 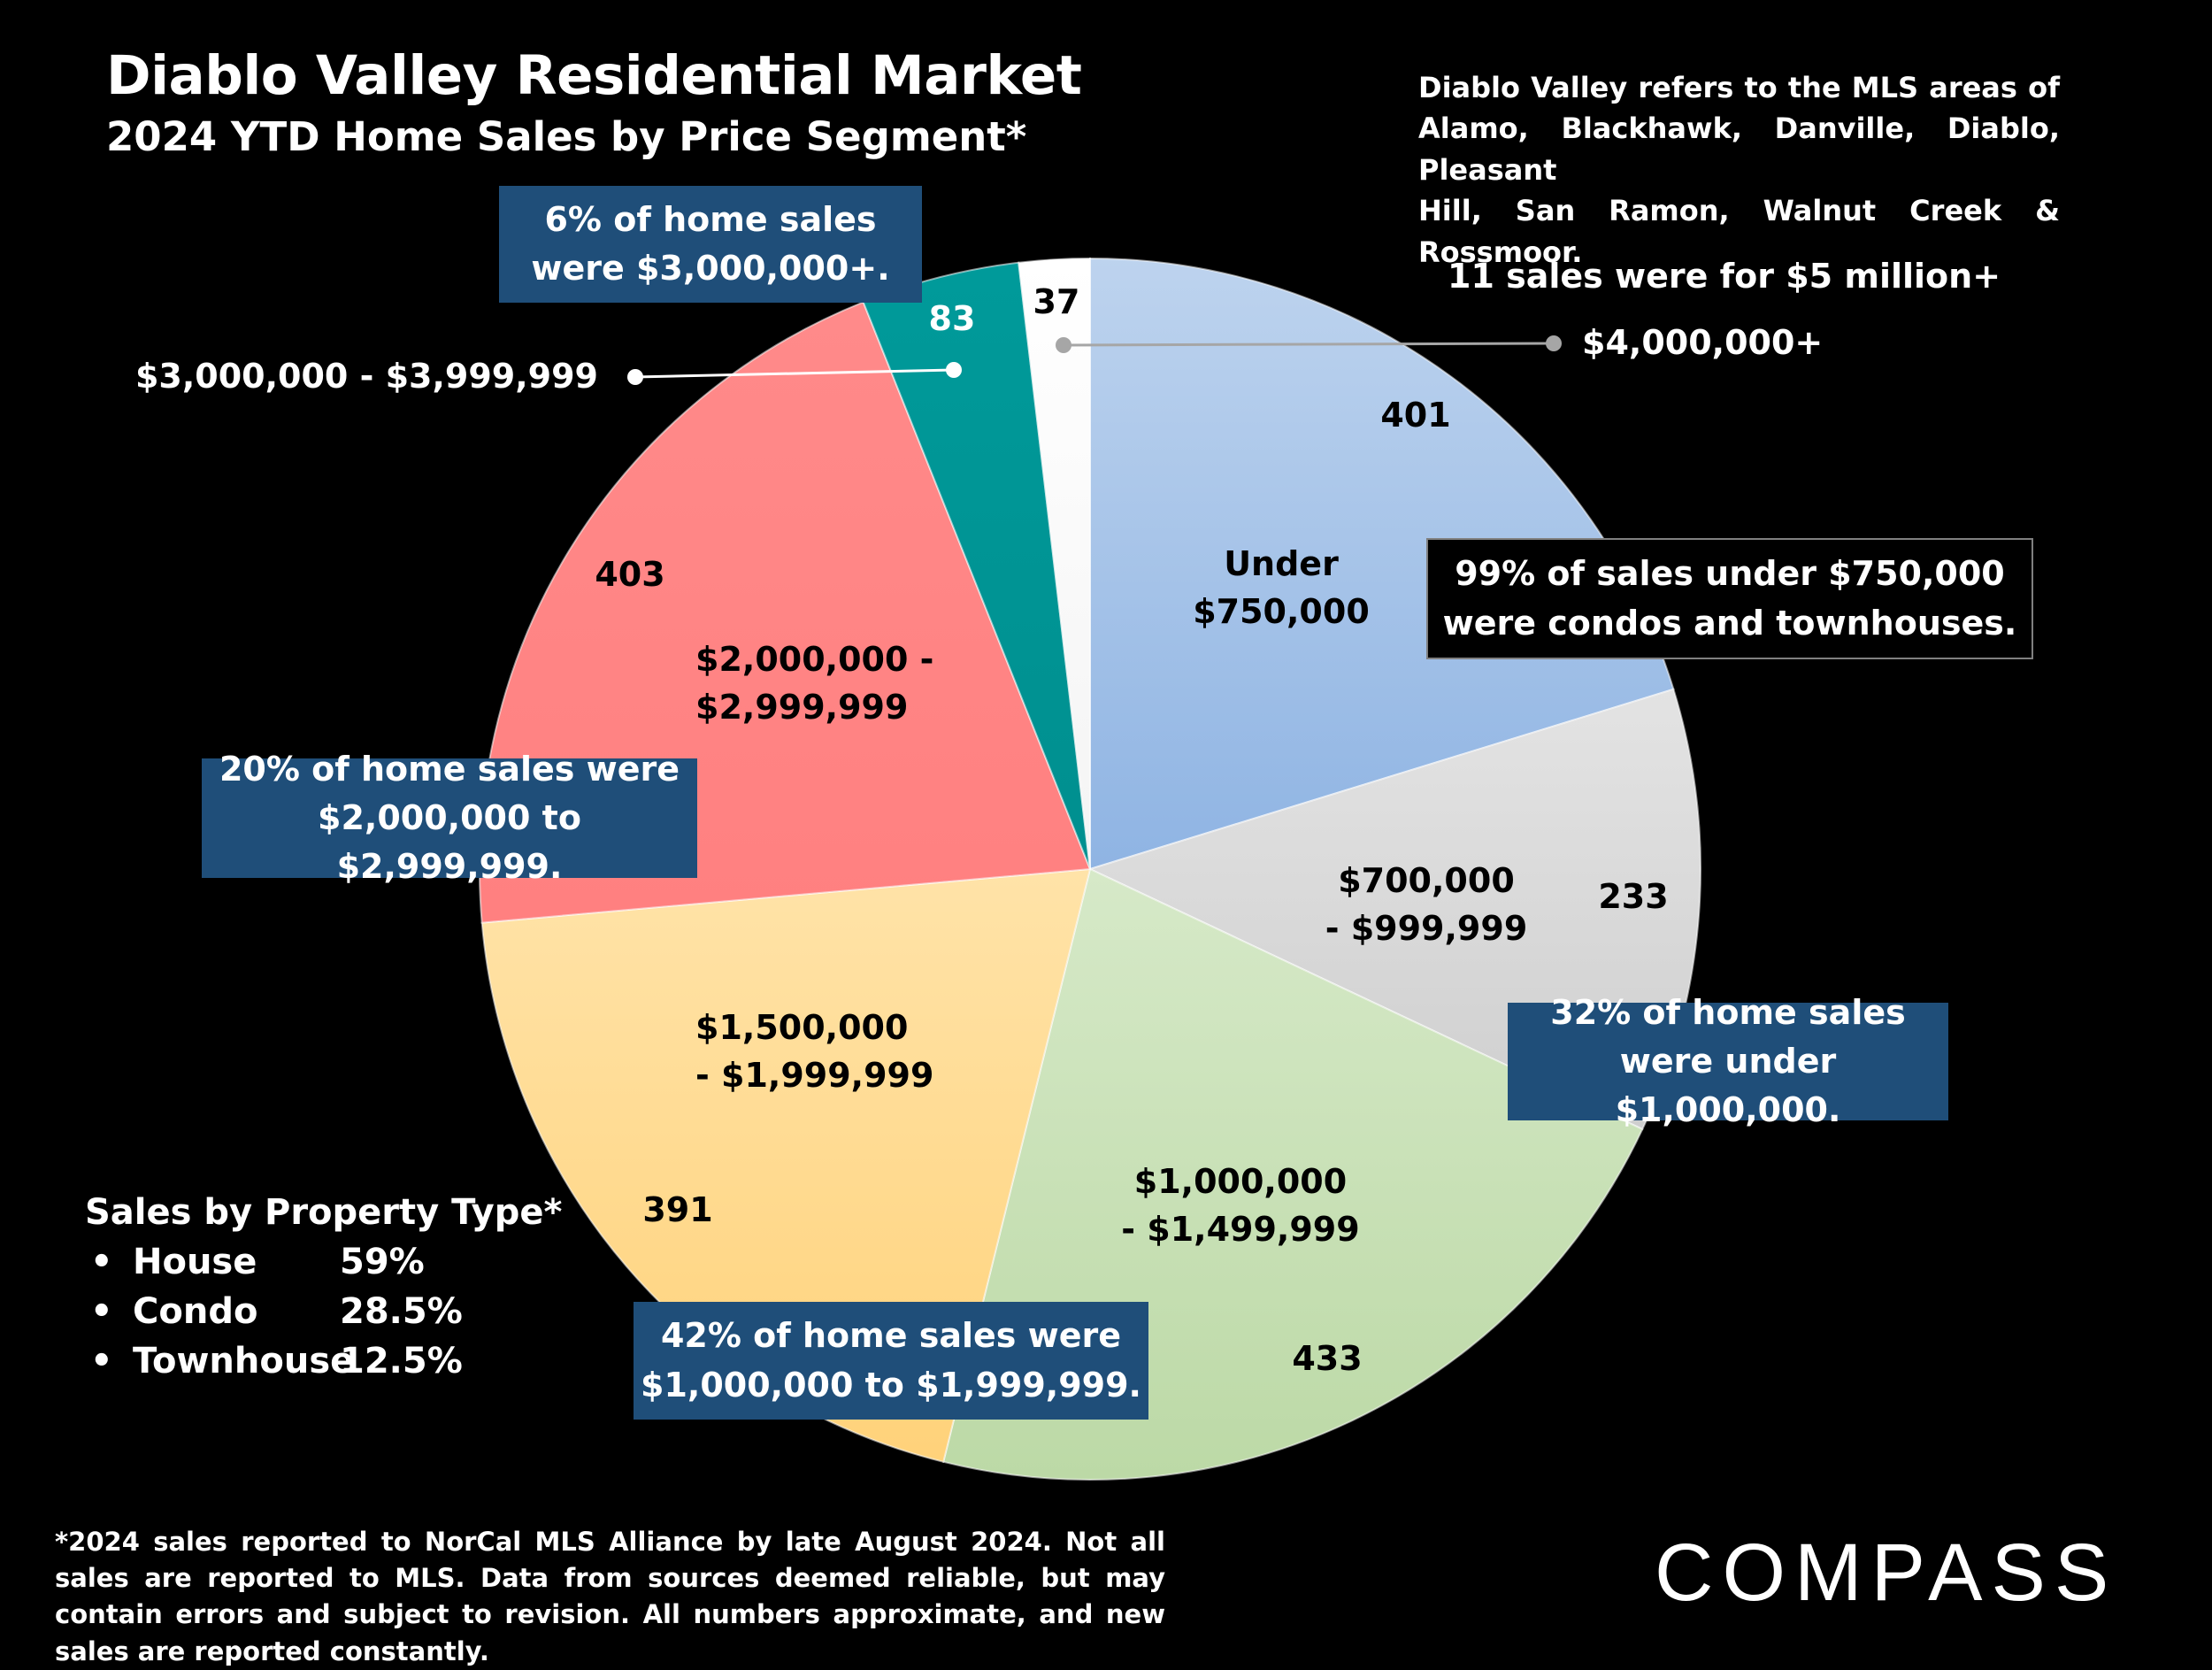 I want to click on leader-4m-line, so click(x=1309, y=344).